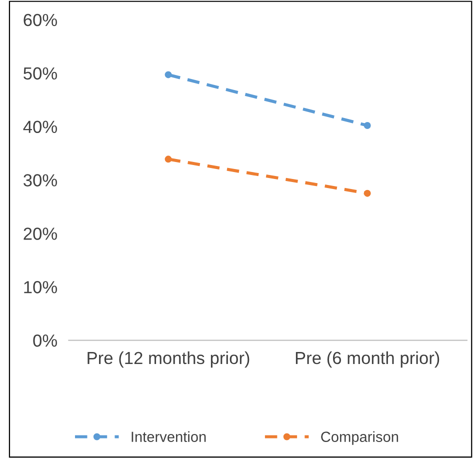  Describe the element at coordinates (169, 436) in the screenshot. I see `legend-label: Intervention` at that location.